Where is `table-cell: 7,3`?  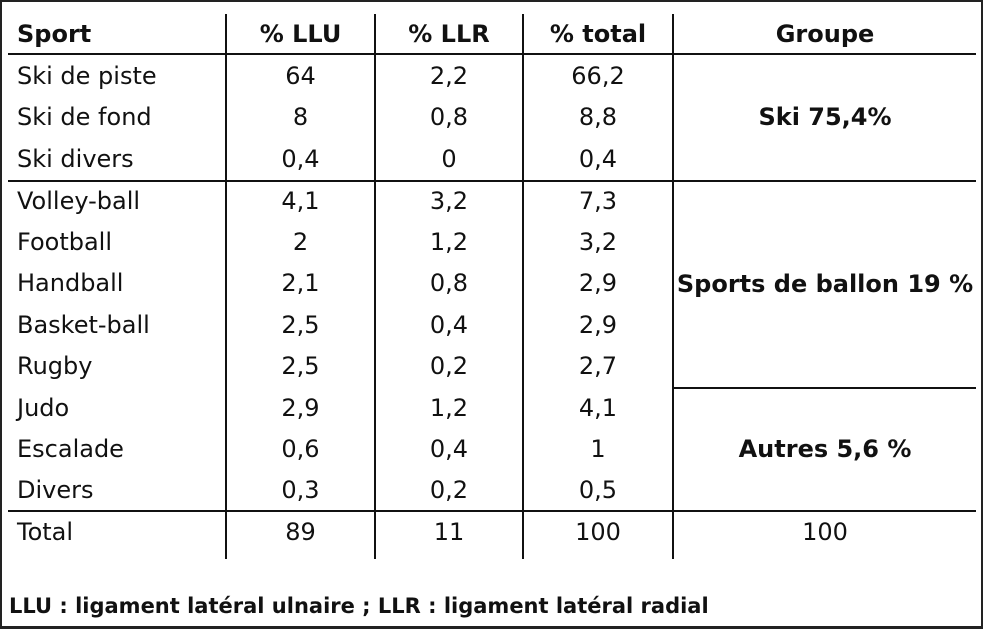 table-cell: 7,3 is located at coordinates (597, 200).